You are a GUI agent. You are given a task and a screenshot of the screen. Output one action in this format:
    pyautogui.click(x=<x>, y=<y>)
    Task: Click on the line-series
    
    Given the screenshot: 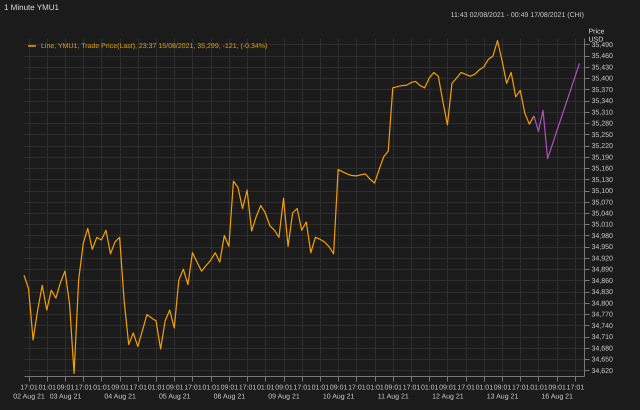 What is the action you would take?
    pyautogui.click(x=556, y=111)
    